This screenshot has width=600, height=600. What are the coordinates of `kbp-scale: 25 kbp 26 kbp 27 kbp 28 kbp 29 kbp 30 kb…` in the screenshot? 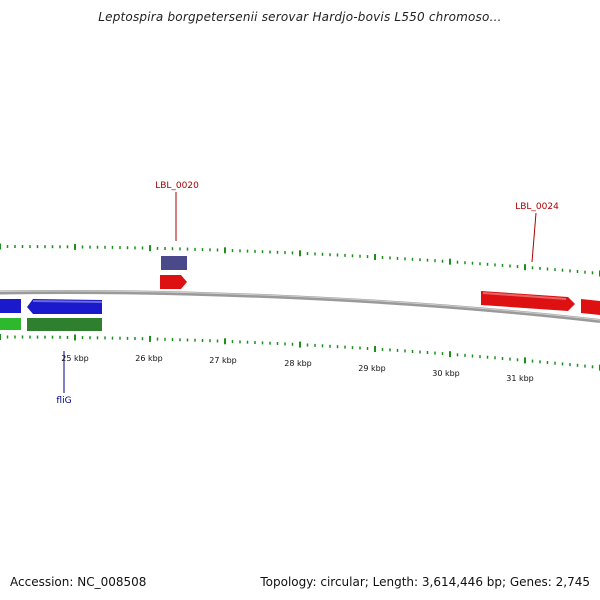 It's located at (297, 368).